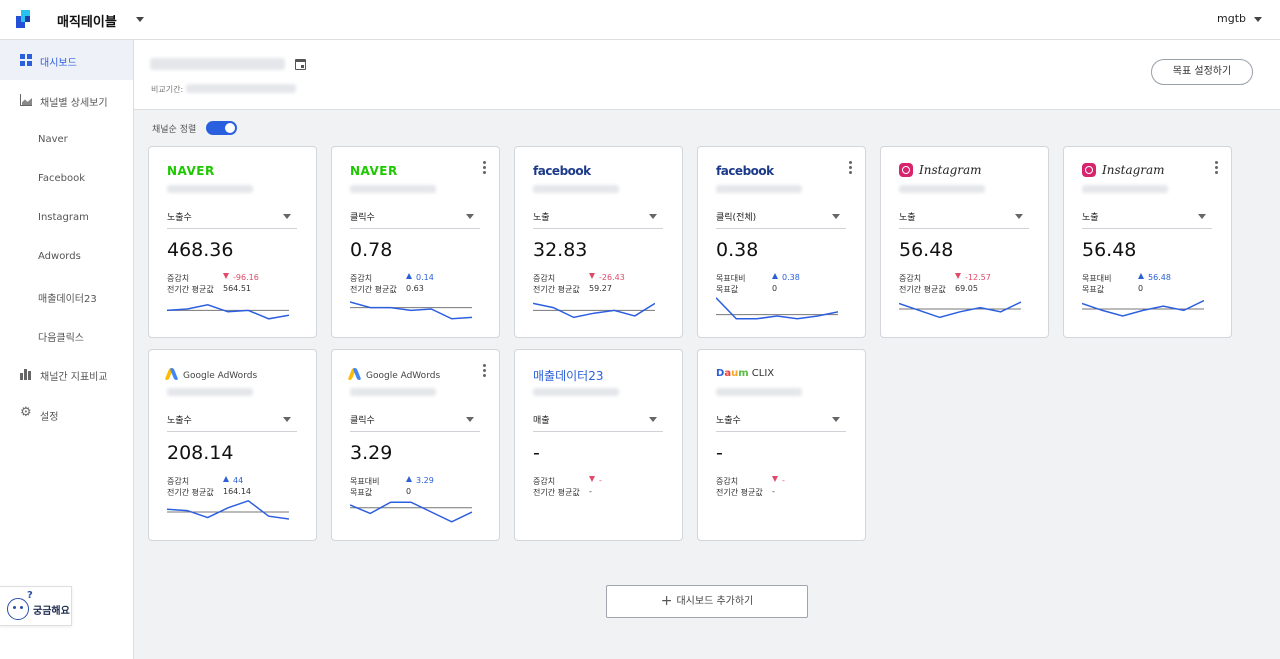  Describe the element at coordinates (26, 412) in the screenshot. I see `gear-icon: ⚙` at that location.